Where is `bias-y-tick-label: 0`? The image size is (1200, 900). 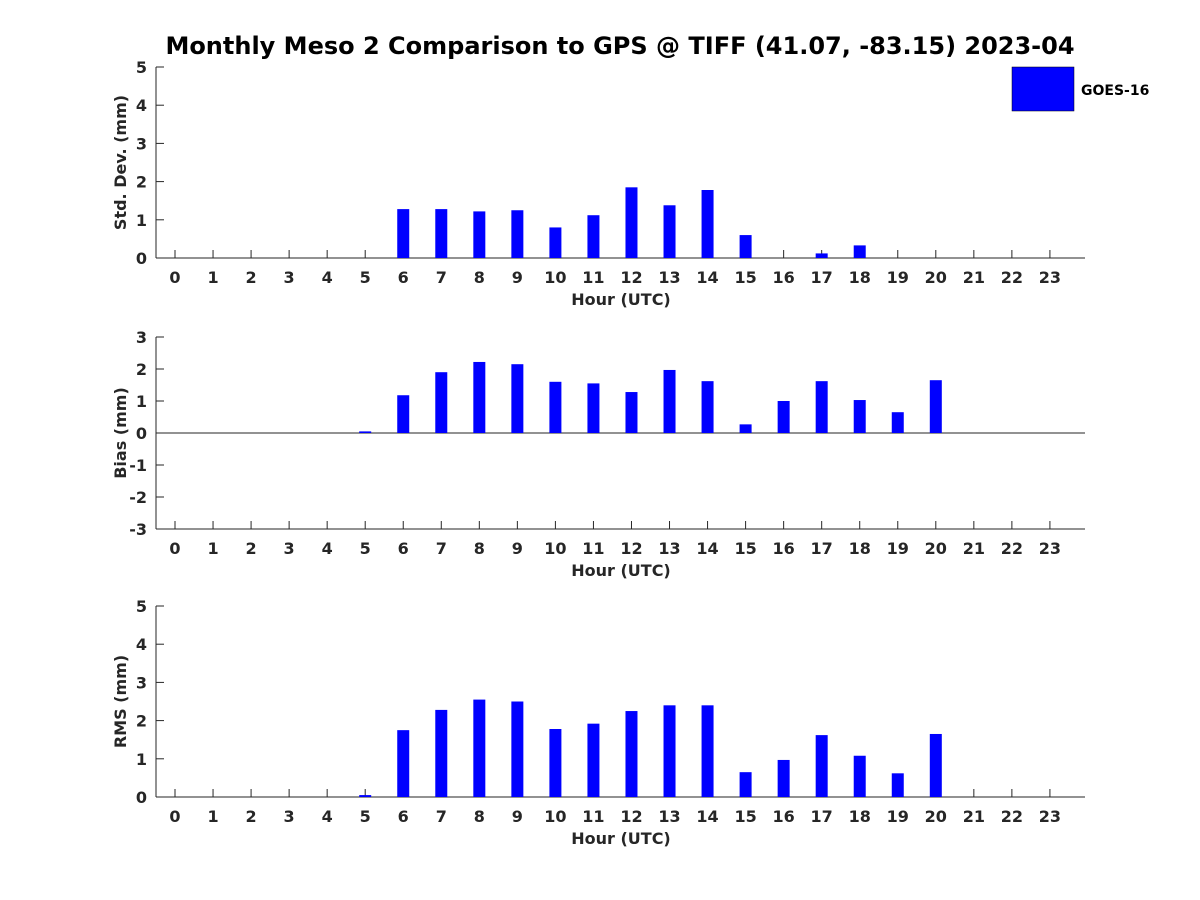
bias-y-tick-label: 0 is located at coordinates (141, 433).